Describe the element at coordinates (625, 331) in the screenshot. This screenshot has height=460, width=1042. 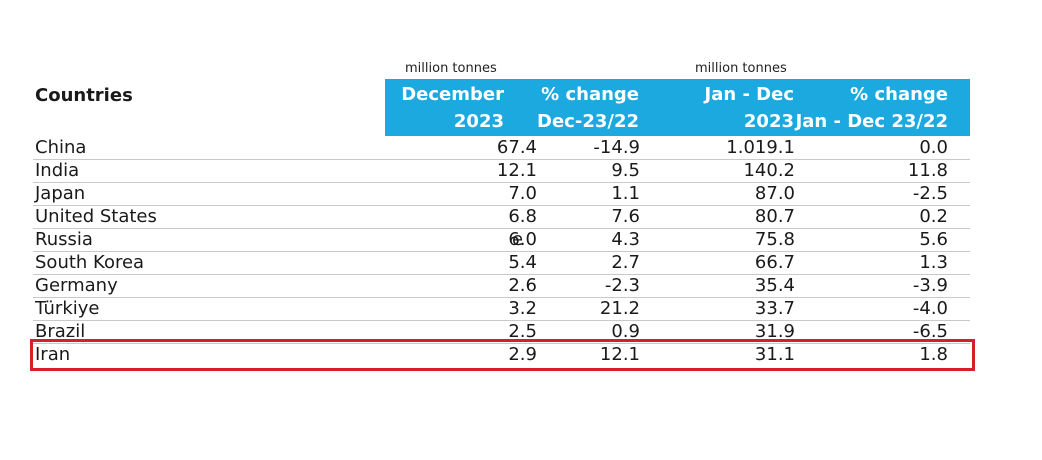
I see `pct-change-dec-value: 0.9` at that location.